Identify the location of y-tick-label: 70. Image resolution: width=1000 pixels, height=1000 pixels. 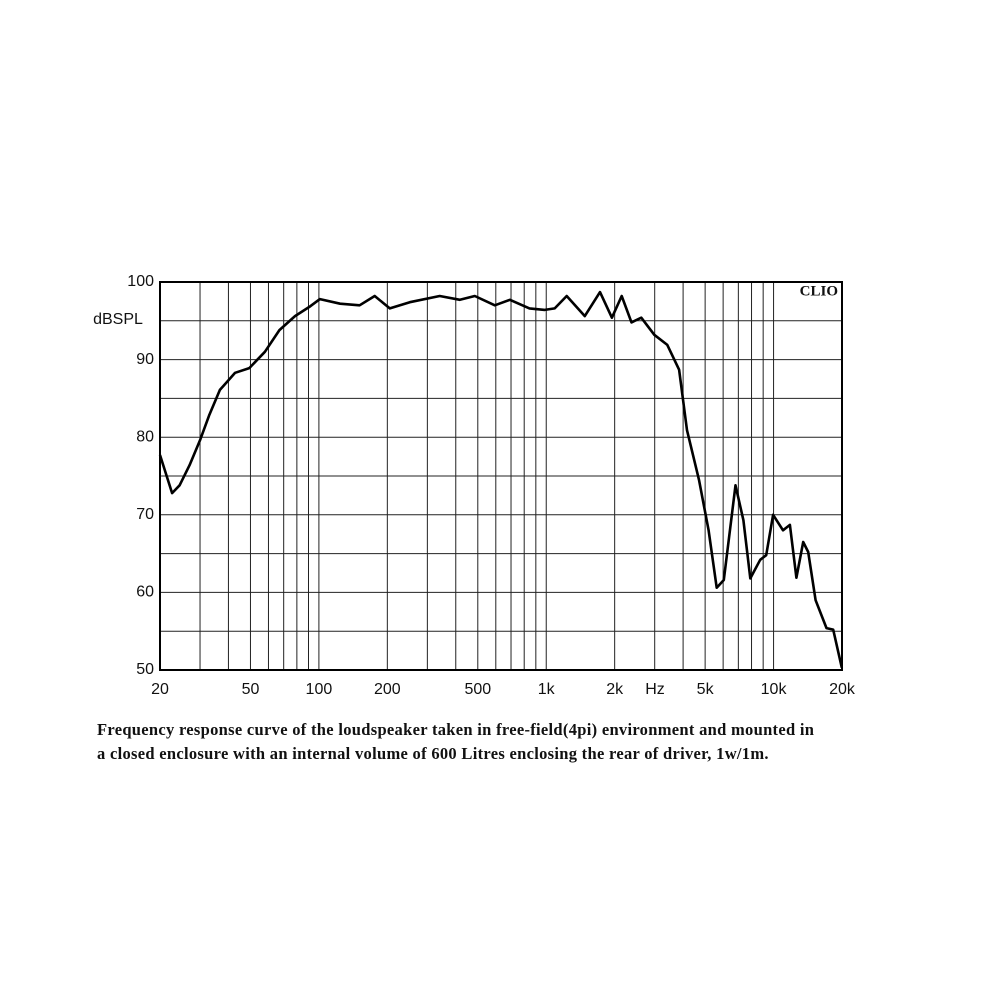
(145, 514).